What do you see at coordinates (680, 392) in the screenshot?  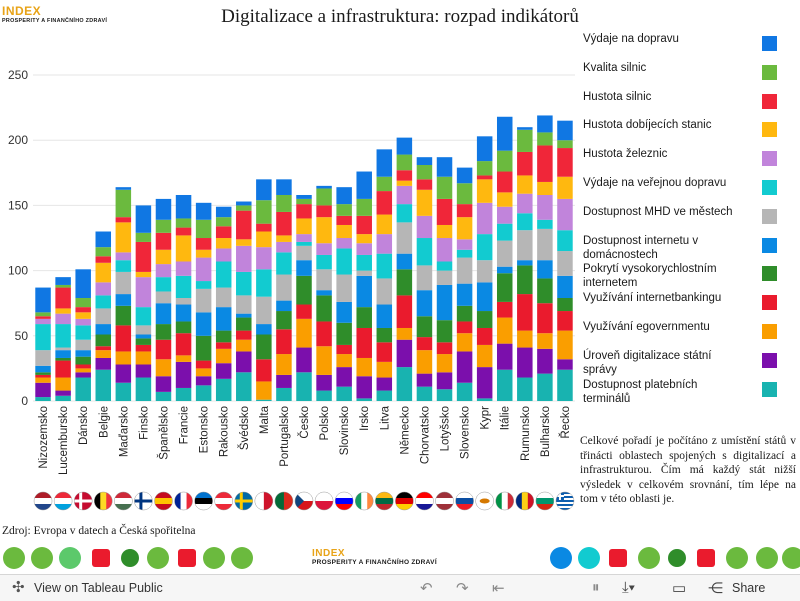 I see `legend-item: Dostupnost platebních terminálů` at bounding box center [680, 392].